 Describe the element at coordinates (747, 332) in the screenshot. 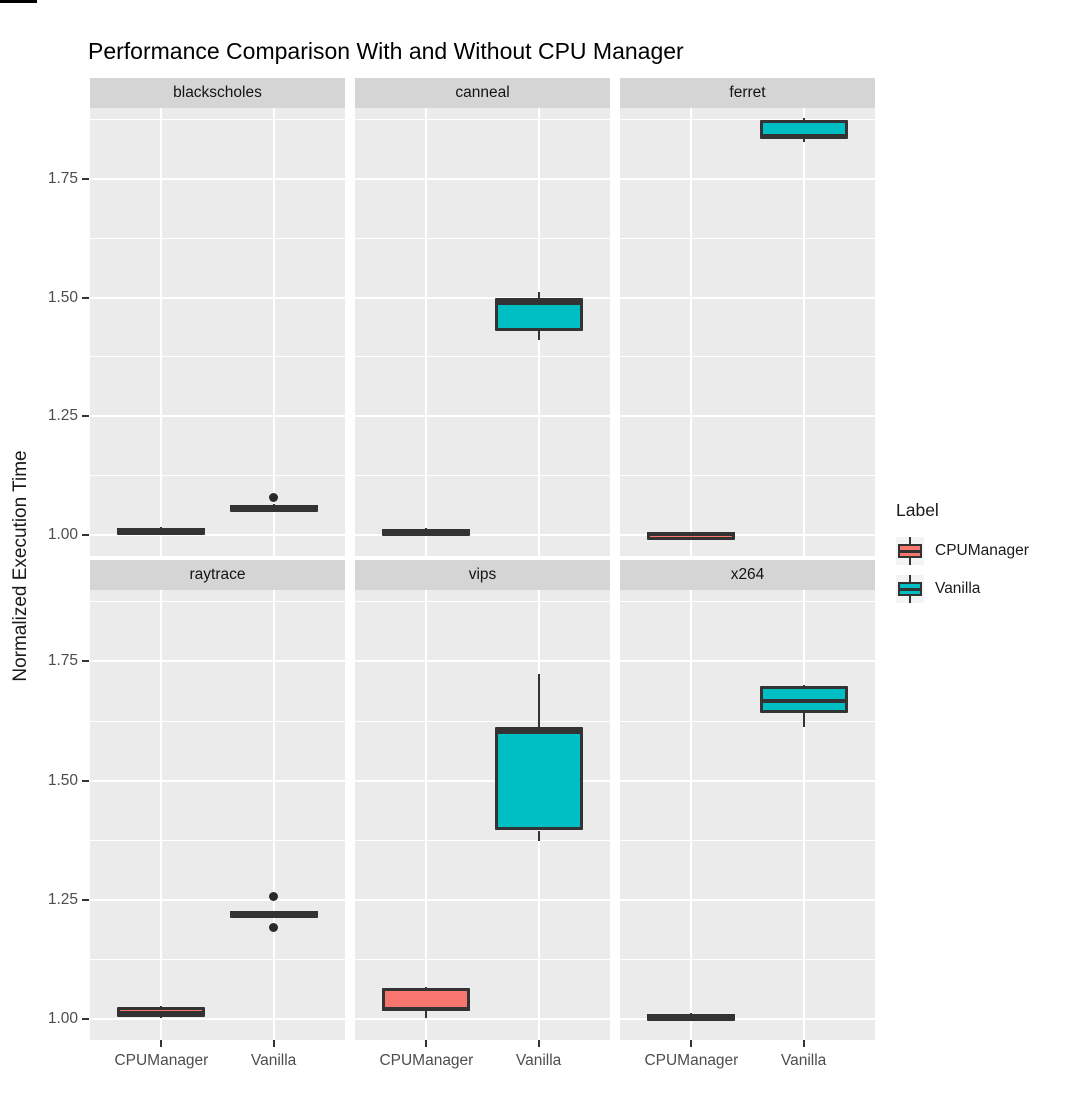

I see `facet-panel-ferret` at that location.